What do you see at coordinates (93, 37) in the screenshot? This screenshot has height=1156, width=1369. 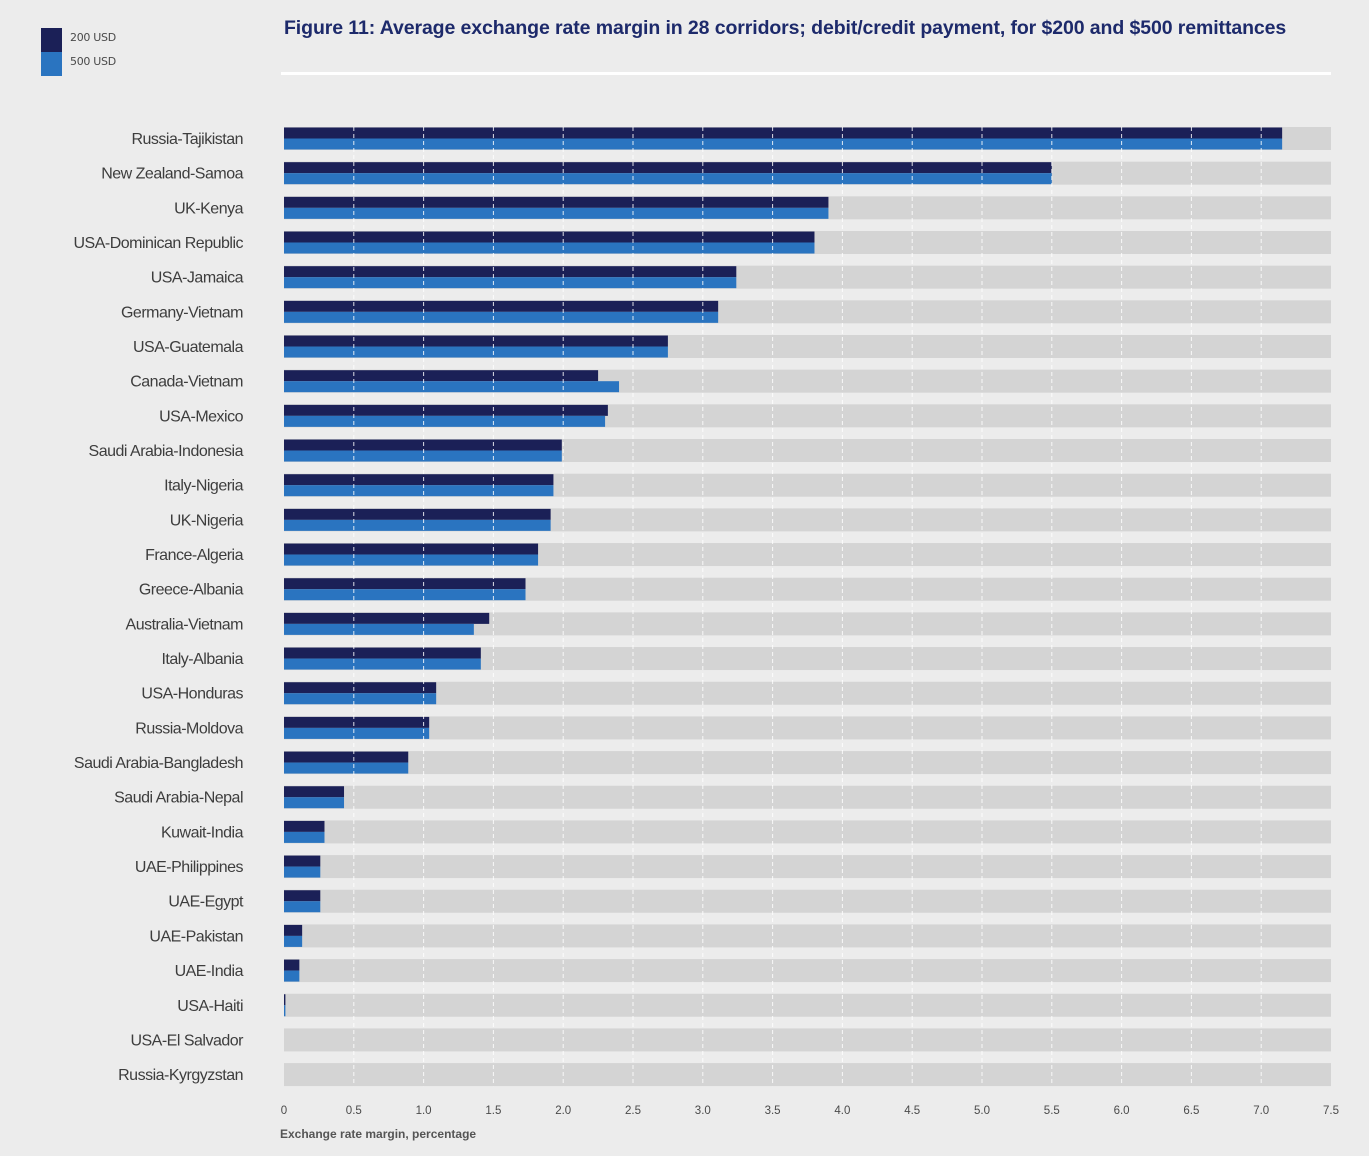 I see `legend-label-200-usd: 200 USD` at bounding box center [93, 37].